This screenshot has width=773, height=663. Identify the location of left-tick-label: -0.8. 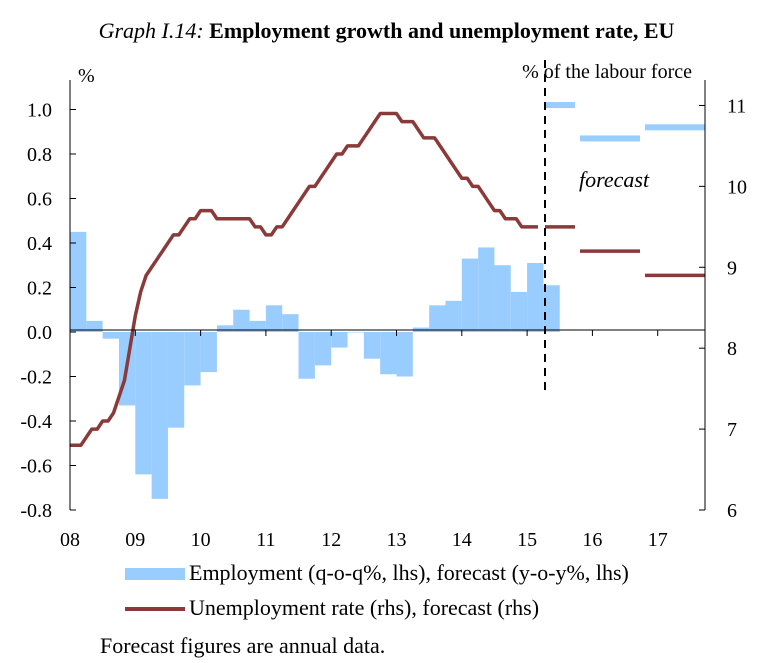
(36, 511).